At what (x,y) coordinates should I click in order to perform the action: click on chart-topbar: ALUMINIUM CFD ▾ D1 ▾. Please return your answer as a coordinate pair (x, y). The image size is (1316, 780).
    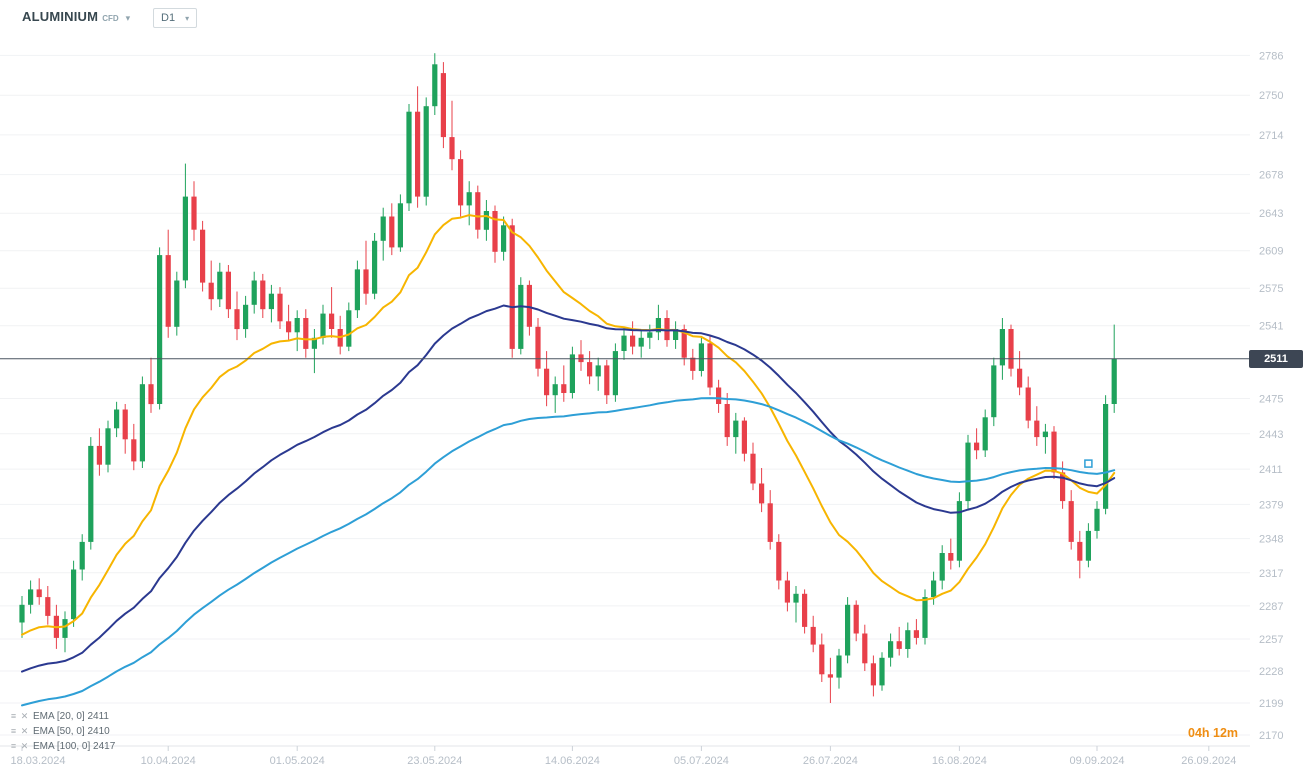
    Looking at the image, I should click on (658, 17).